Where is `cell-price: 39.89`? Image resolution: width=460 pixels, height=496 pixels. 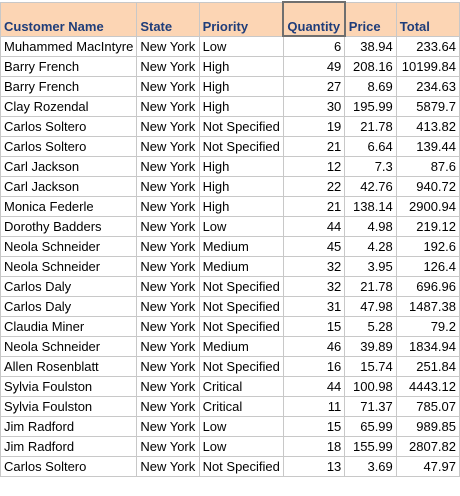 cell-price: 39.89 is located at coordinates (370, 346).